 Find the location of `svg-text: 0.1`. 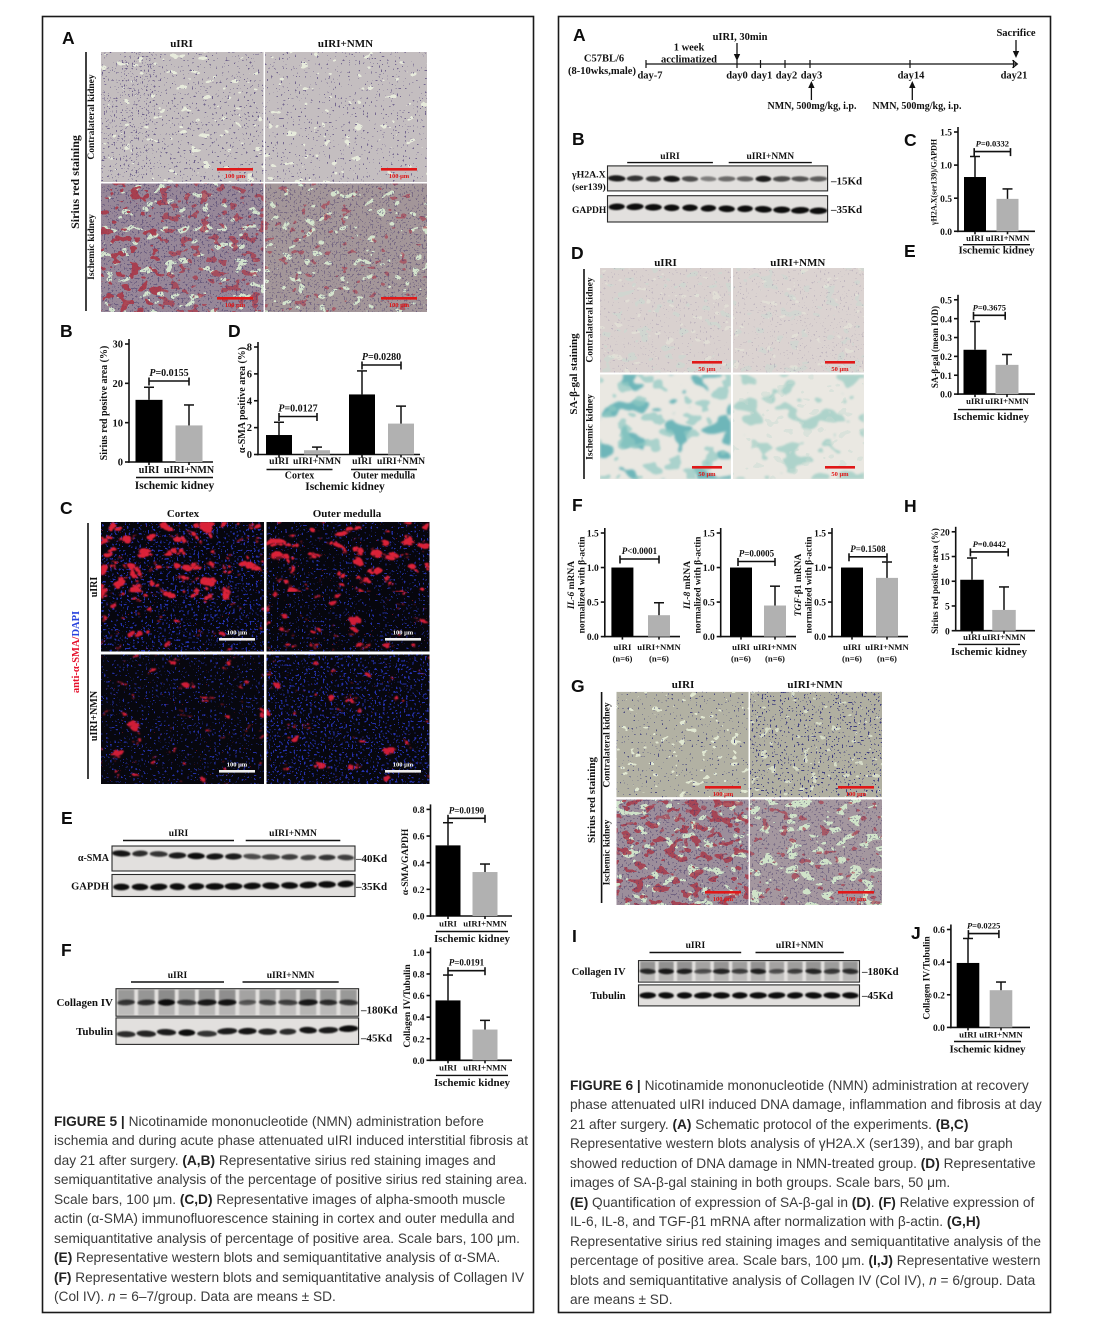

svg-text: 0.1 is located at coordinates (946, 377).